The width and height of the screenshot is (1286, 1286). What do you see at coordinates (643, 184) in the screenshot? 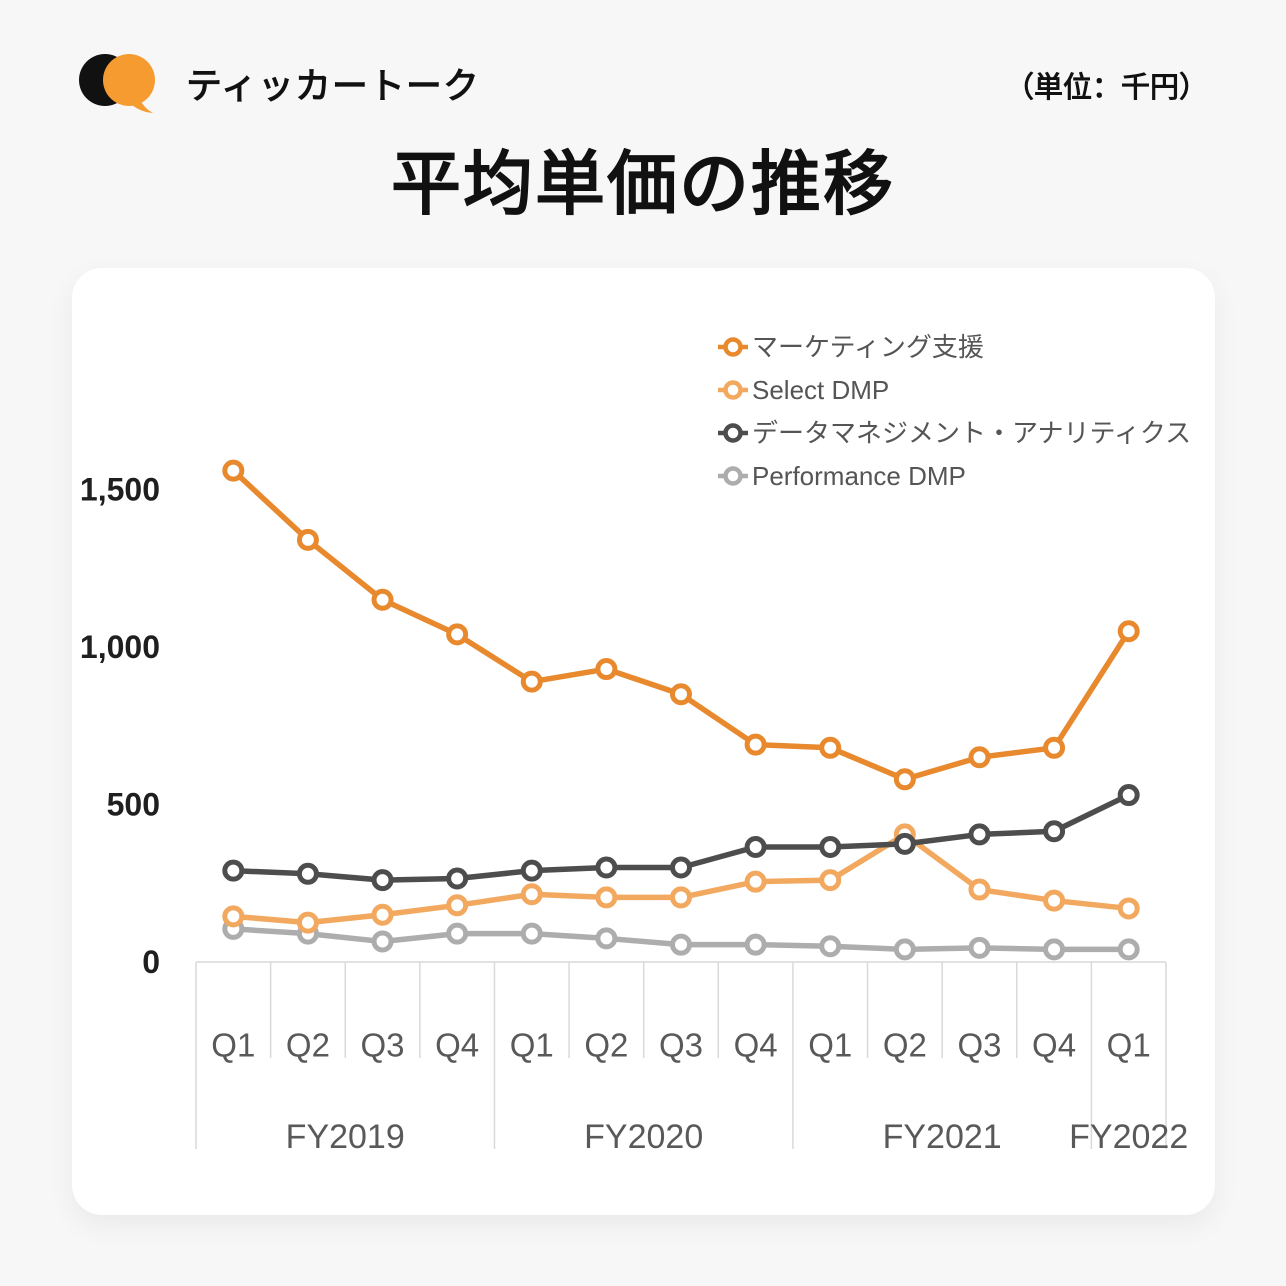
I see `page-title: 平均単価の推移` at bounding box center [643, 184].